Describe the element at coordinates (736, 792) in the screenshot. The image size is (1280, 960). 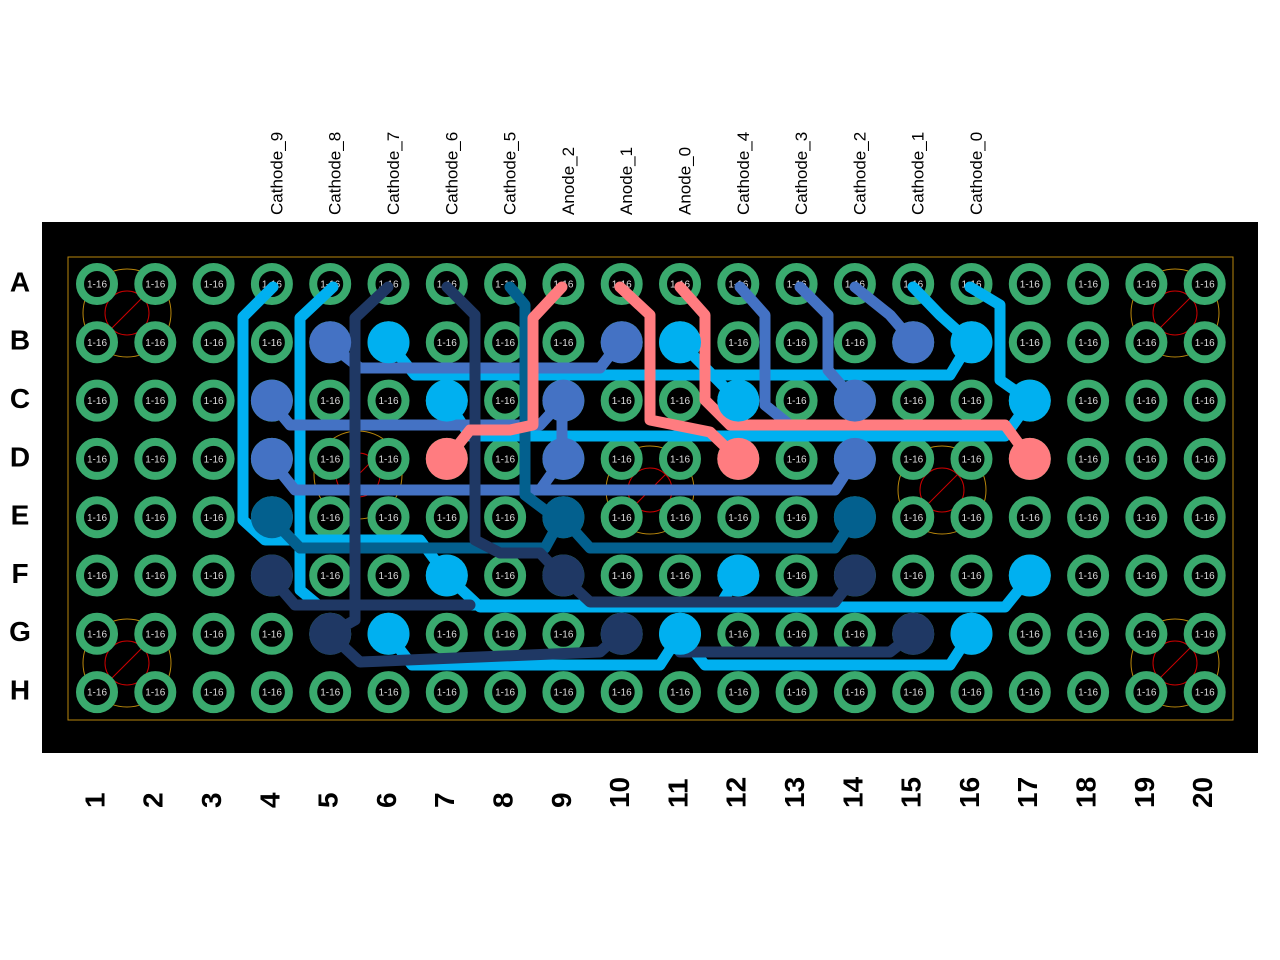
I see `column-label: 12` at that location.